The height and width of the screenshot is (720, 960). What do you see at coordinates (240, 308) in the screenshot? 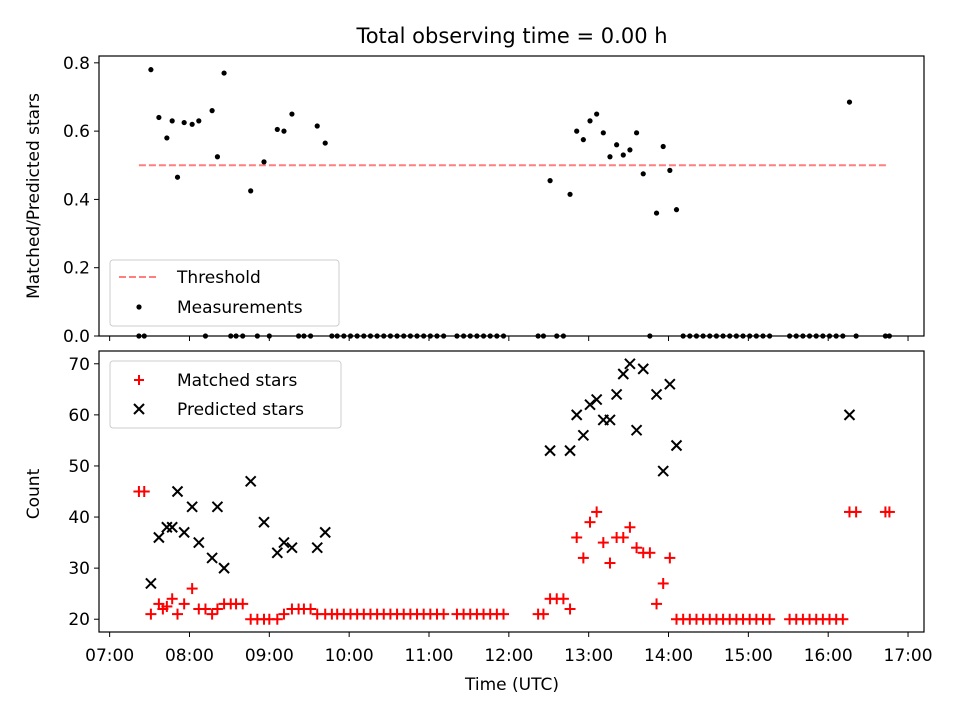
I see `legend-measurements-label: Measurements` at bounding box center [240, 308].